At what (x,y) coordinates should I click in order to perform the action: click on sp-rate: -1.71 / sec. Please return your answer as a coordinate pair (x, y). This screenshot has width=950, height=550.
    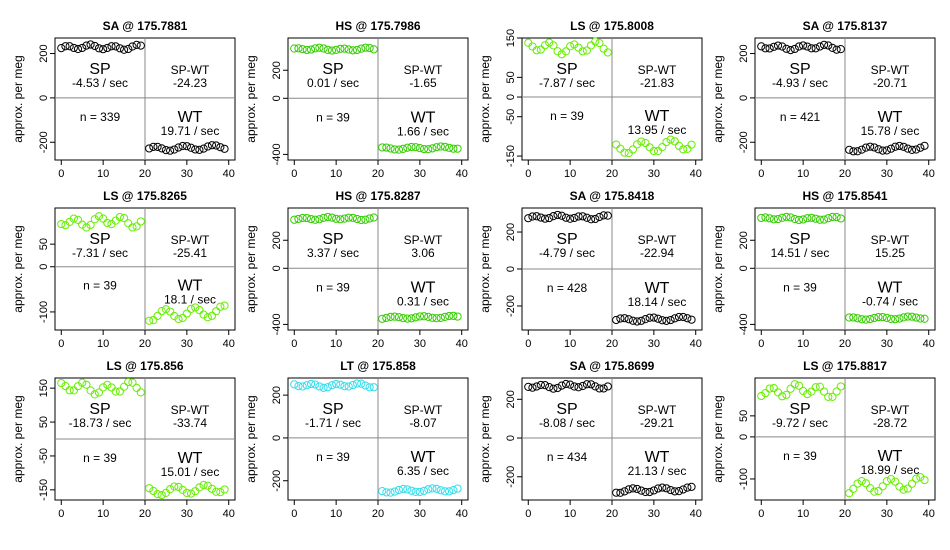
    Looking at the image, I should click on (333, 423).